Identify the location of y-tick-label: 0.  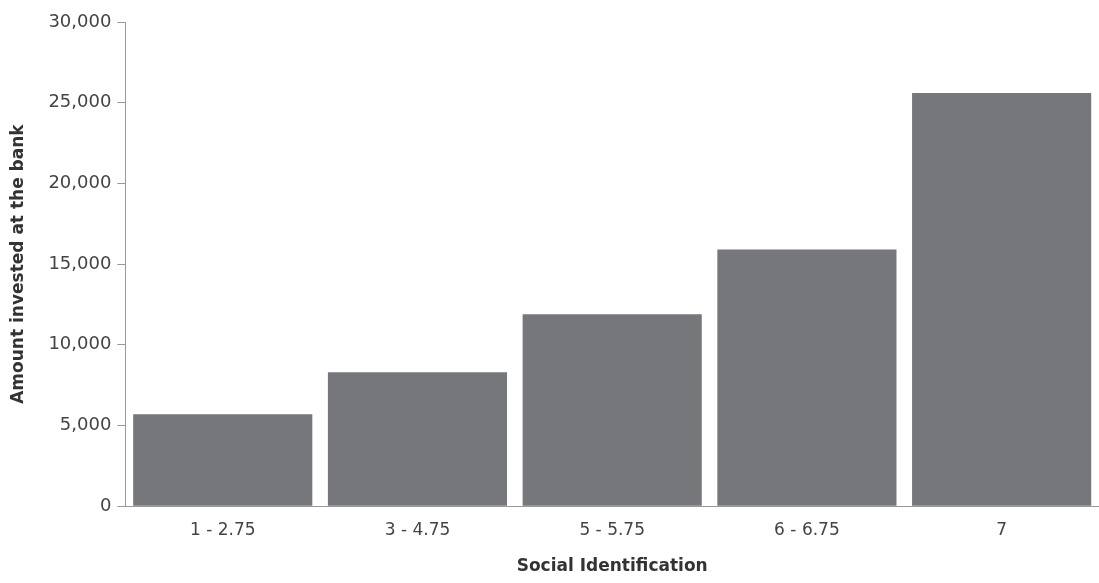
(105, 504).